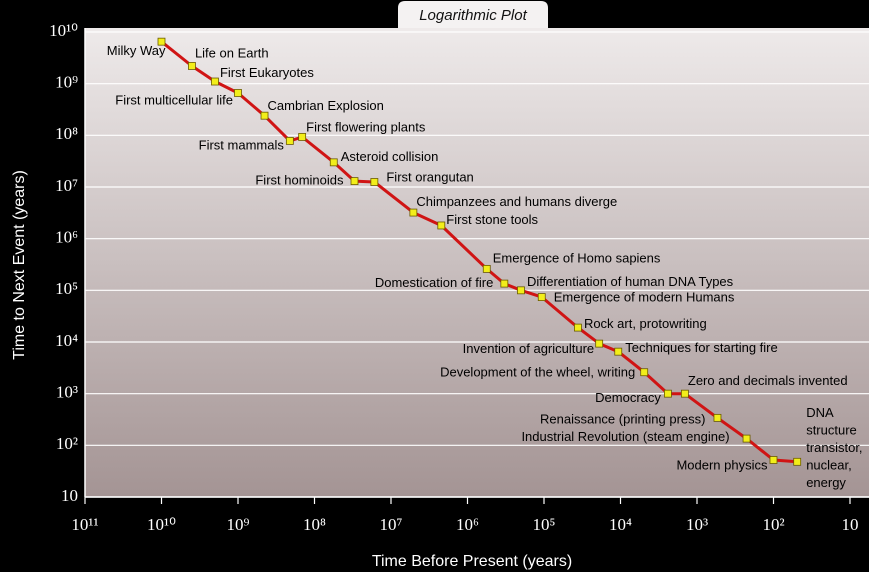 The height and width of the screenshot is (572, 869). I want to click on y-tick-label: 10⁶, so click(66, 237).